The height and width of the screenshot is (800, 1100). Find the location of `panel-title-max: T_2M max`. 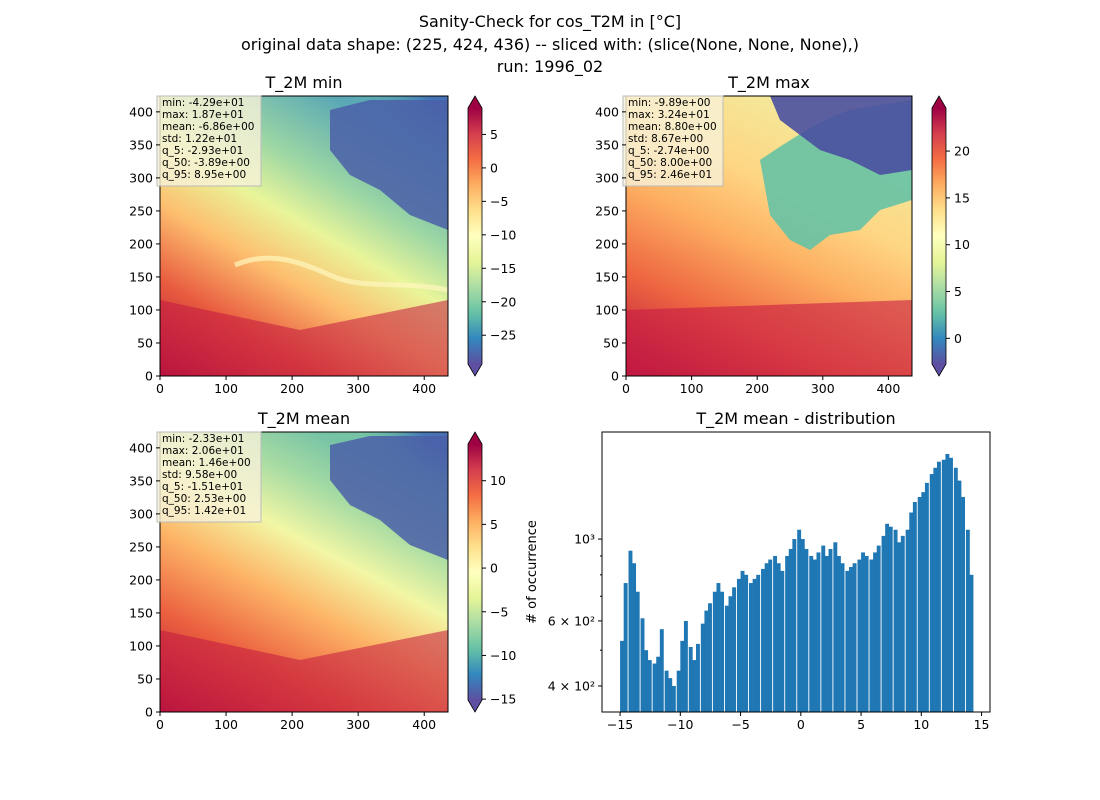

panel-title-max: T_2M max is located at coordinates (768, 83).